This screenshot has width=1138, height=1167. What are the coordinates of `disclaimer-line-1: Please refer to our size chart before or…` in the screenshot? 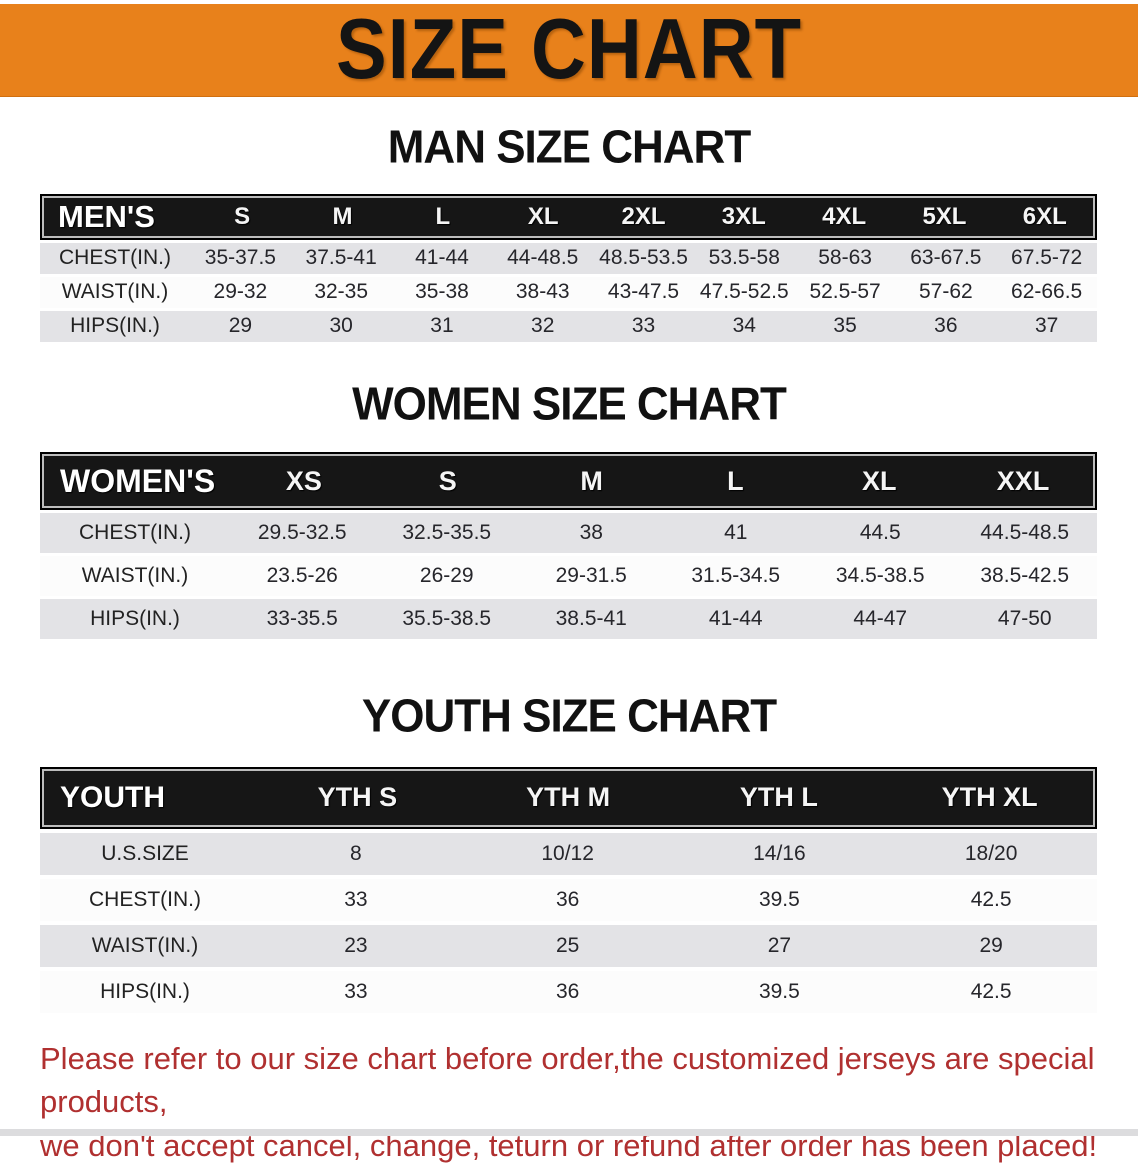 It's located at (567, 1080).